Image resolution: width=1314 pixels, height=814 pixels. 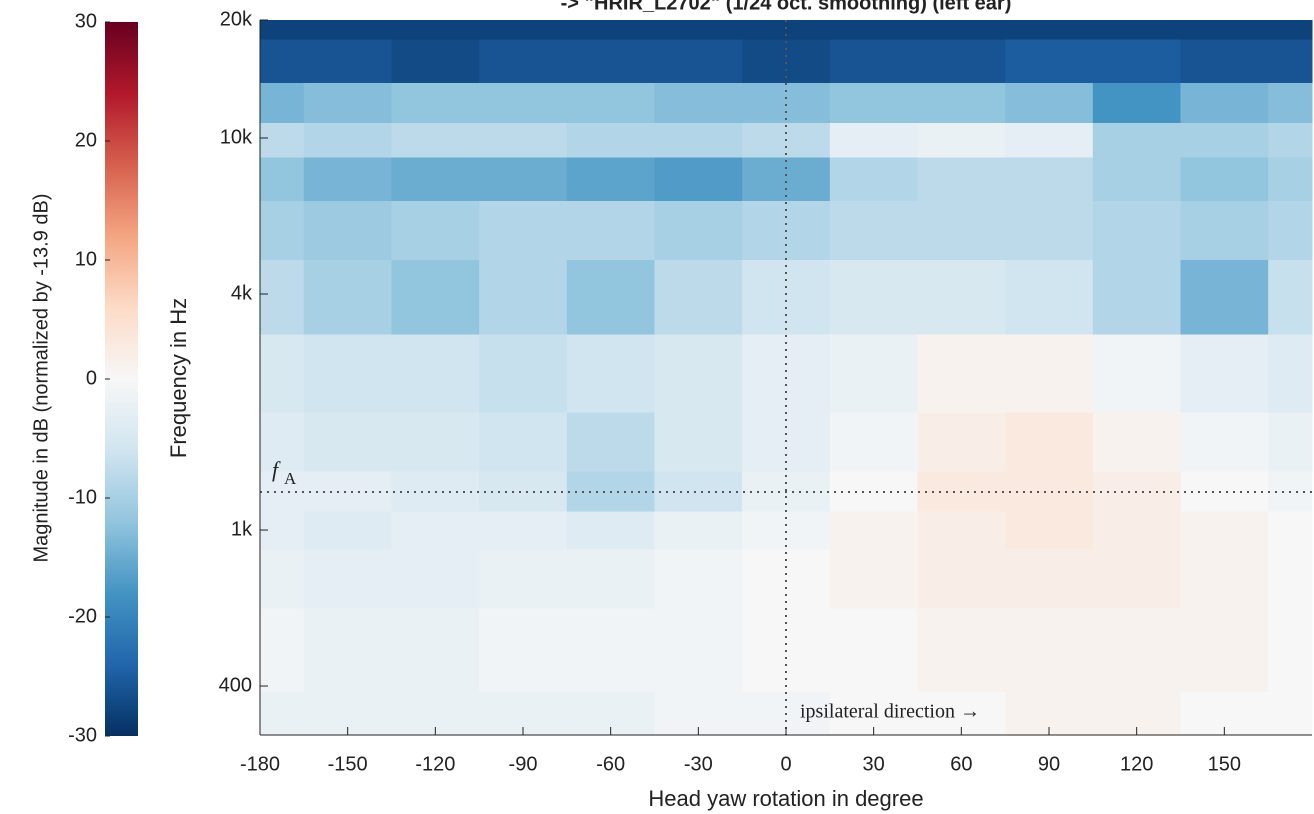 I want to click on colorbar-tick-label: 30, so click(x=86, y=21).